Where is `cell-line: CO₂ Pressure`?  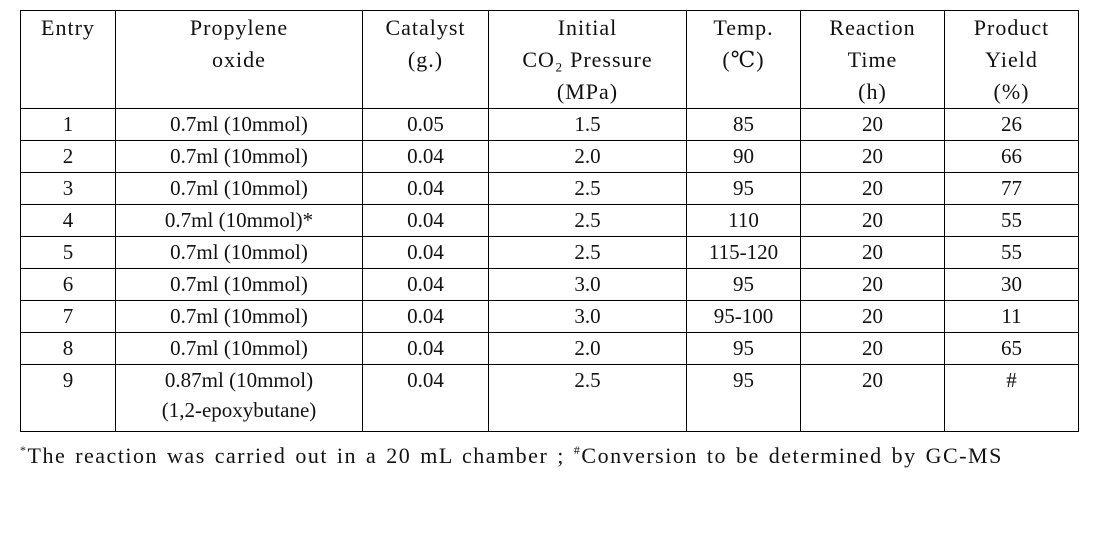
cell-line: CO₂ Pressure is located at coordinates (587, 59).